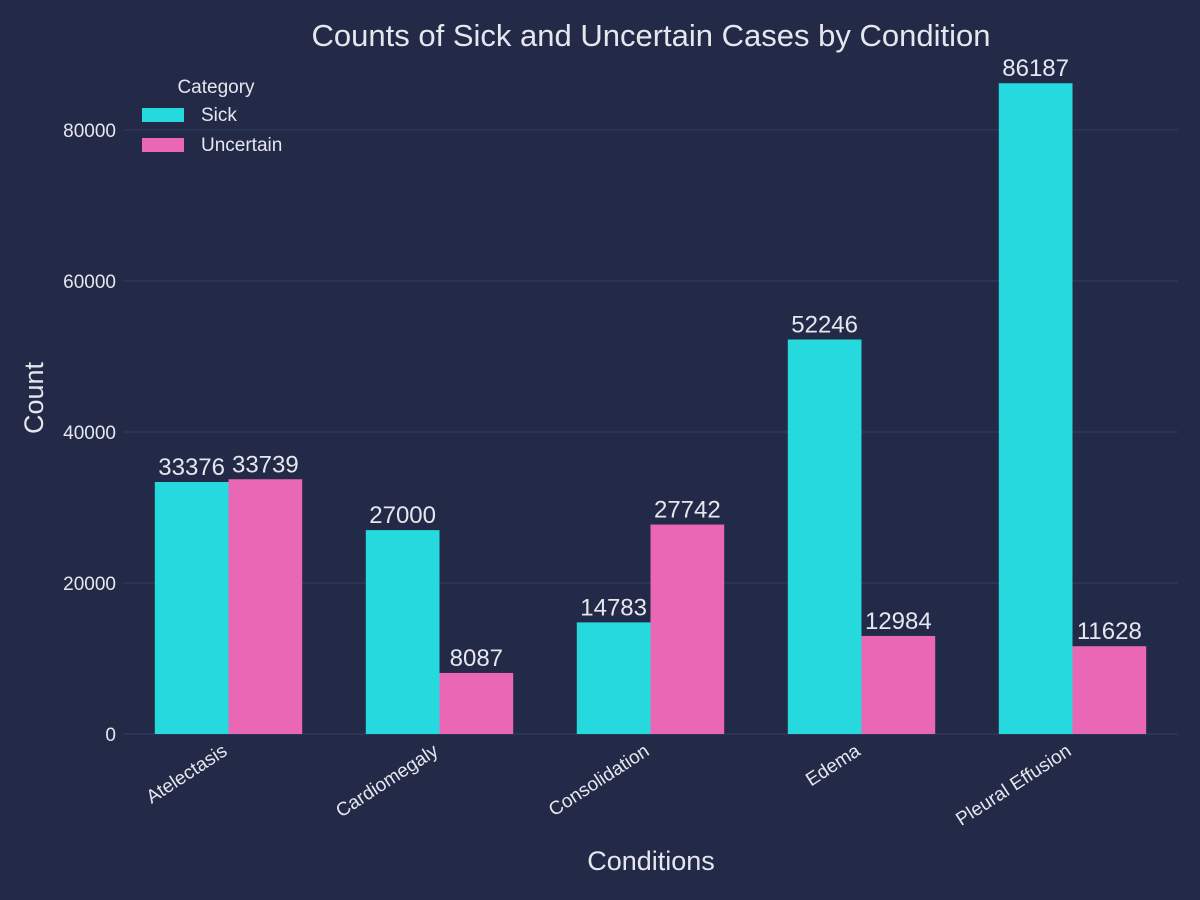 The image size is (1200, 900). I want to click on x-tick-label: Consolidation, so click(599, 781).